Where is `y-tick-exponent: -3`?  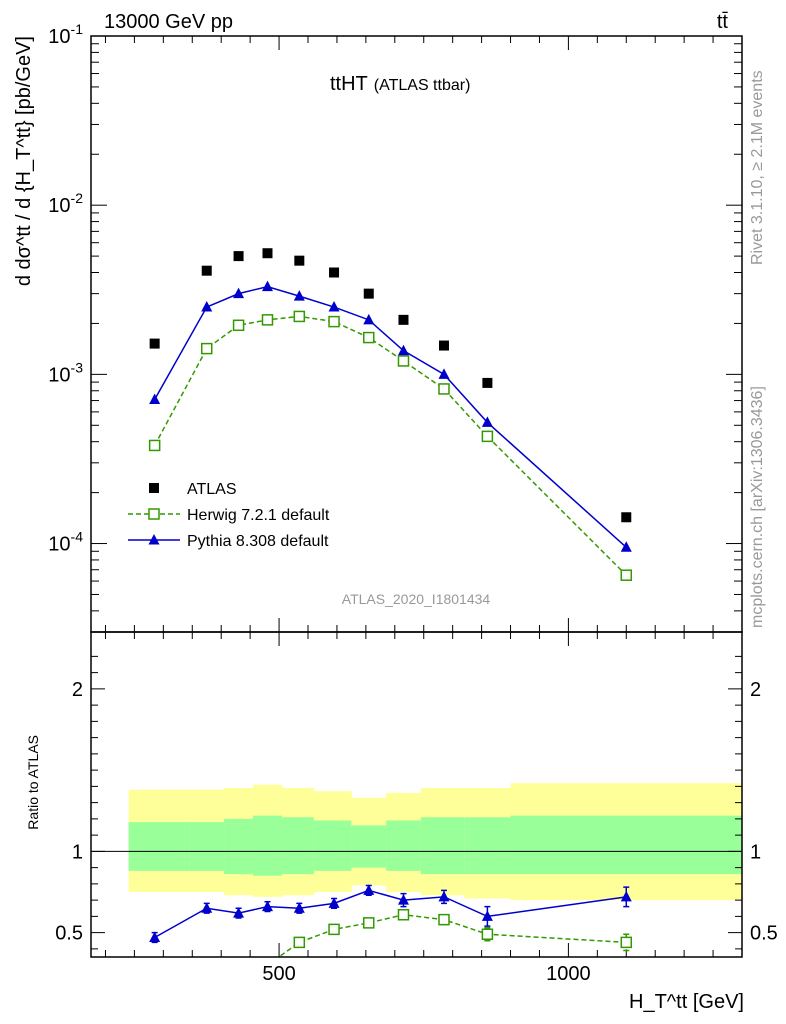 y-tick-exponent: -3 is located at coordinates (77, 367).